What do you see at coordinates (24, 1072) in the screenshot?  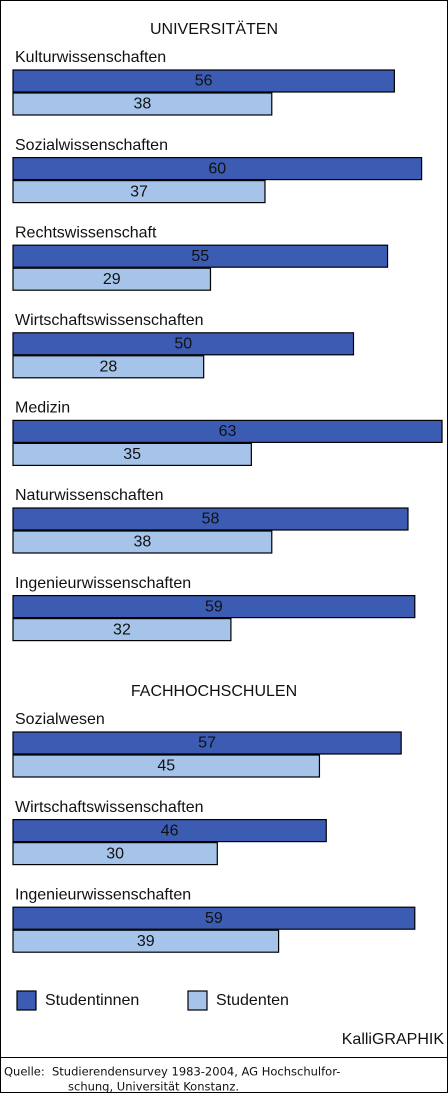 I see `source-label: Quelle:` at bounding box center [24, 1072].